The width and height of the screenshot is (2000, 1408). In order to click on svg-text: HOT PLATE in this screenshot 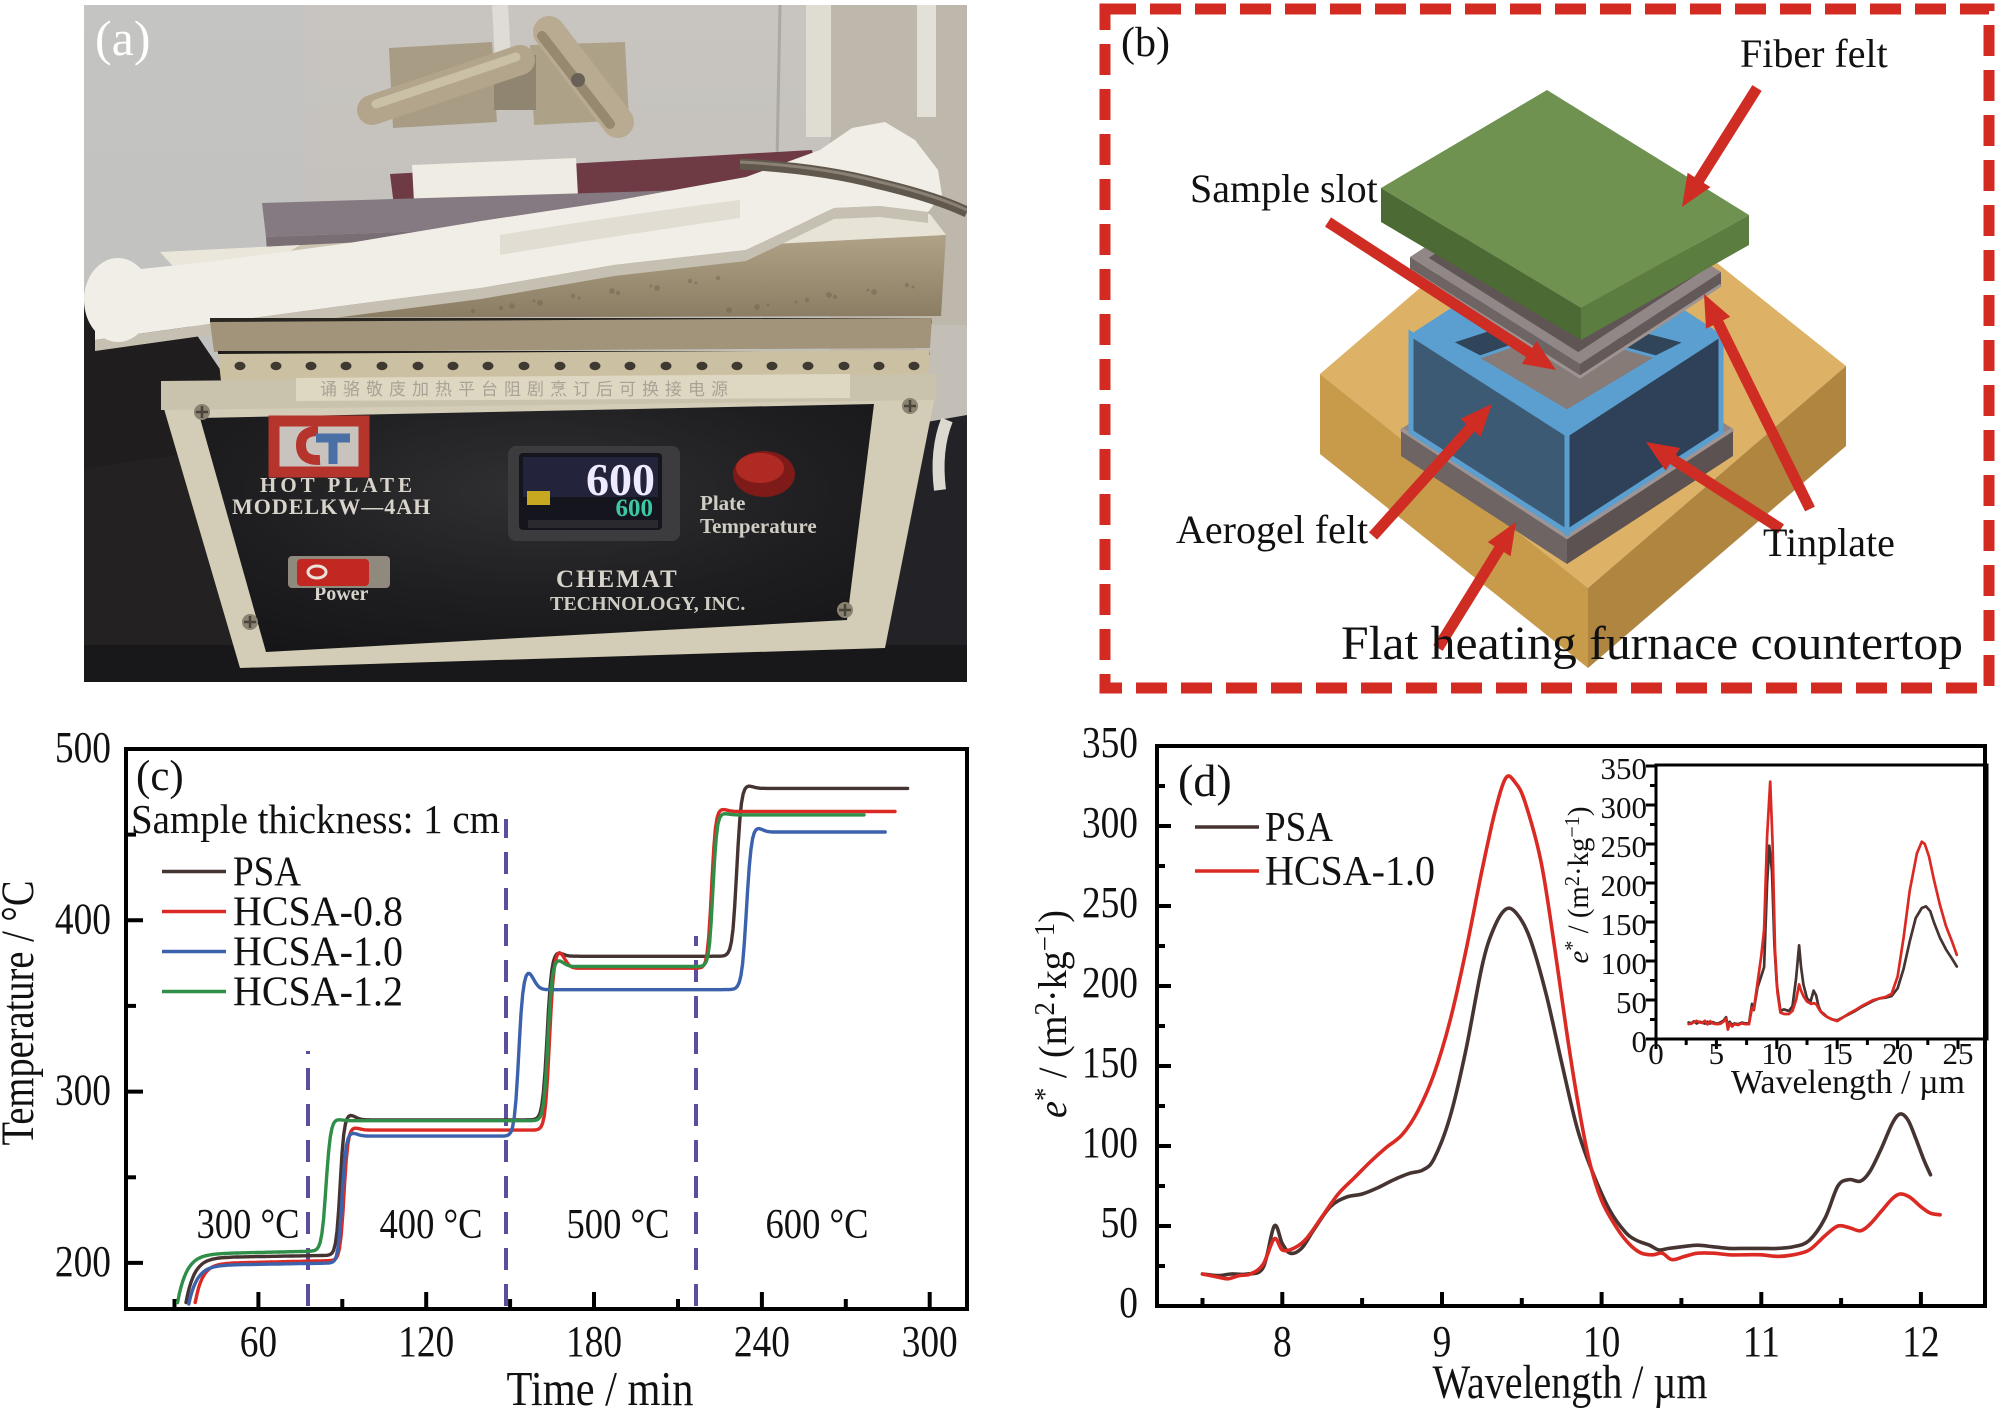, I will do `click(338, 485)`.